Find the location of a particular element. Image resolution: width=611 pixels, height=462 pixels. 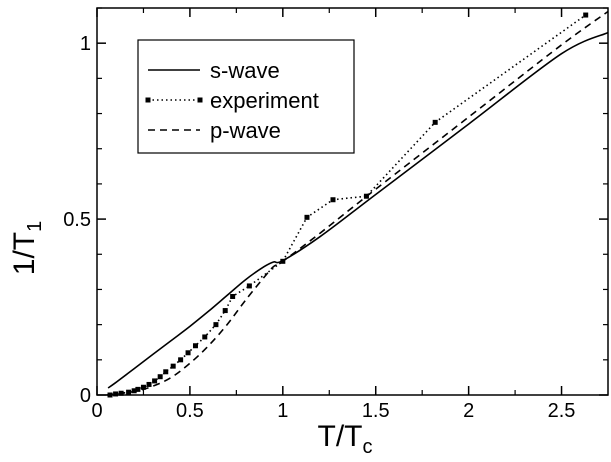

legend-marker-experiment-right is located at coordinates (200, 100).